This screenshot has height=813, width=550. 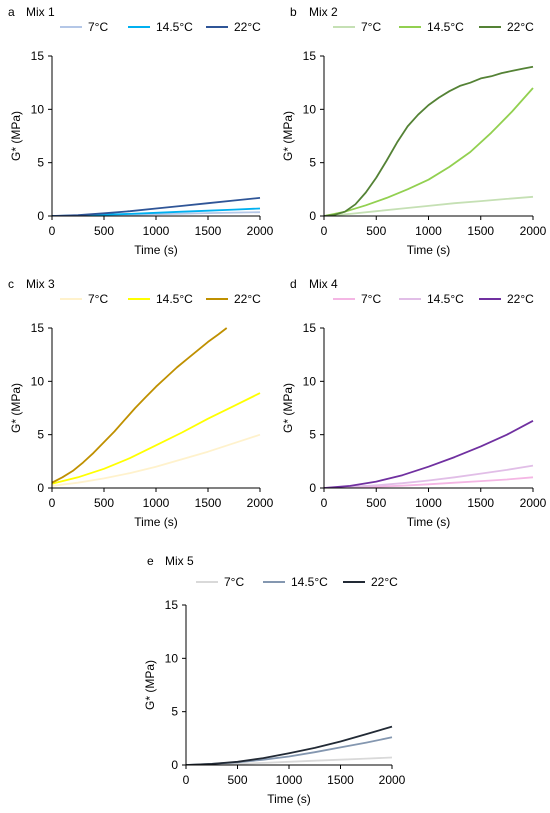 What do you see at coordinates (11, 284) in the screenshot?
I see `panel-letter: c` at bounding box center [11, 284].